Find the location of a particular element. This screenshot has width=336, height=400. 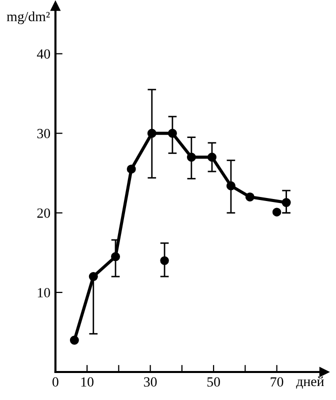

y-tick-label: 30 is located at coordinates (43, 133).